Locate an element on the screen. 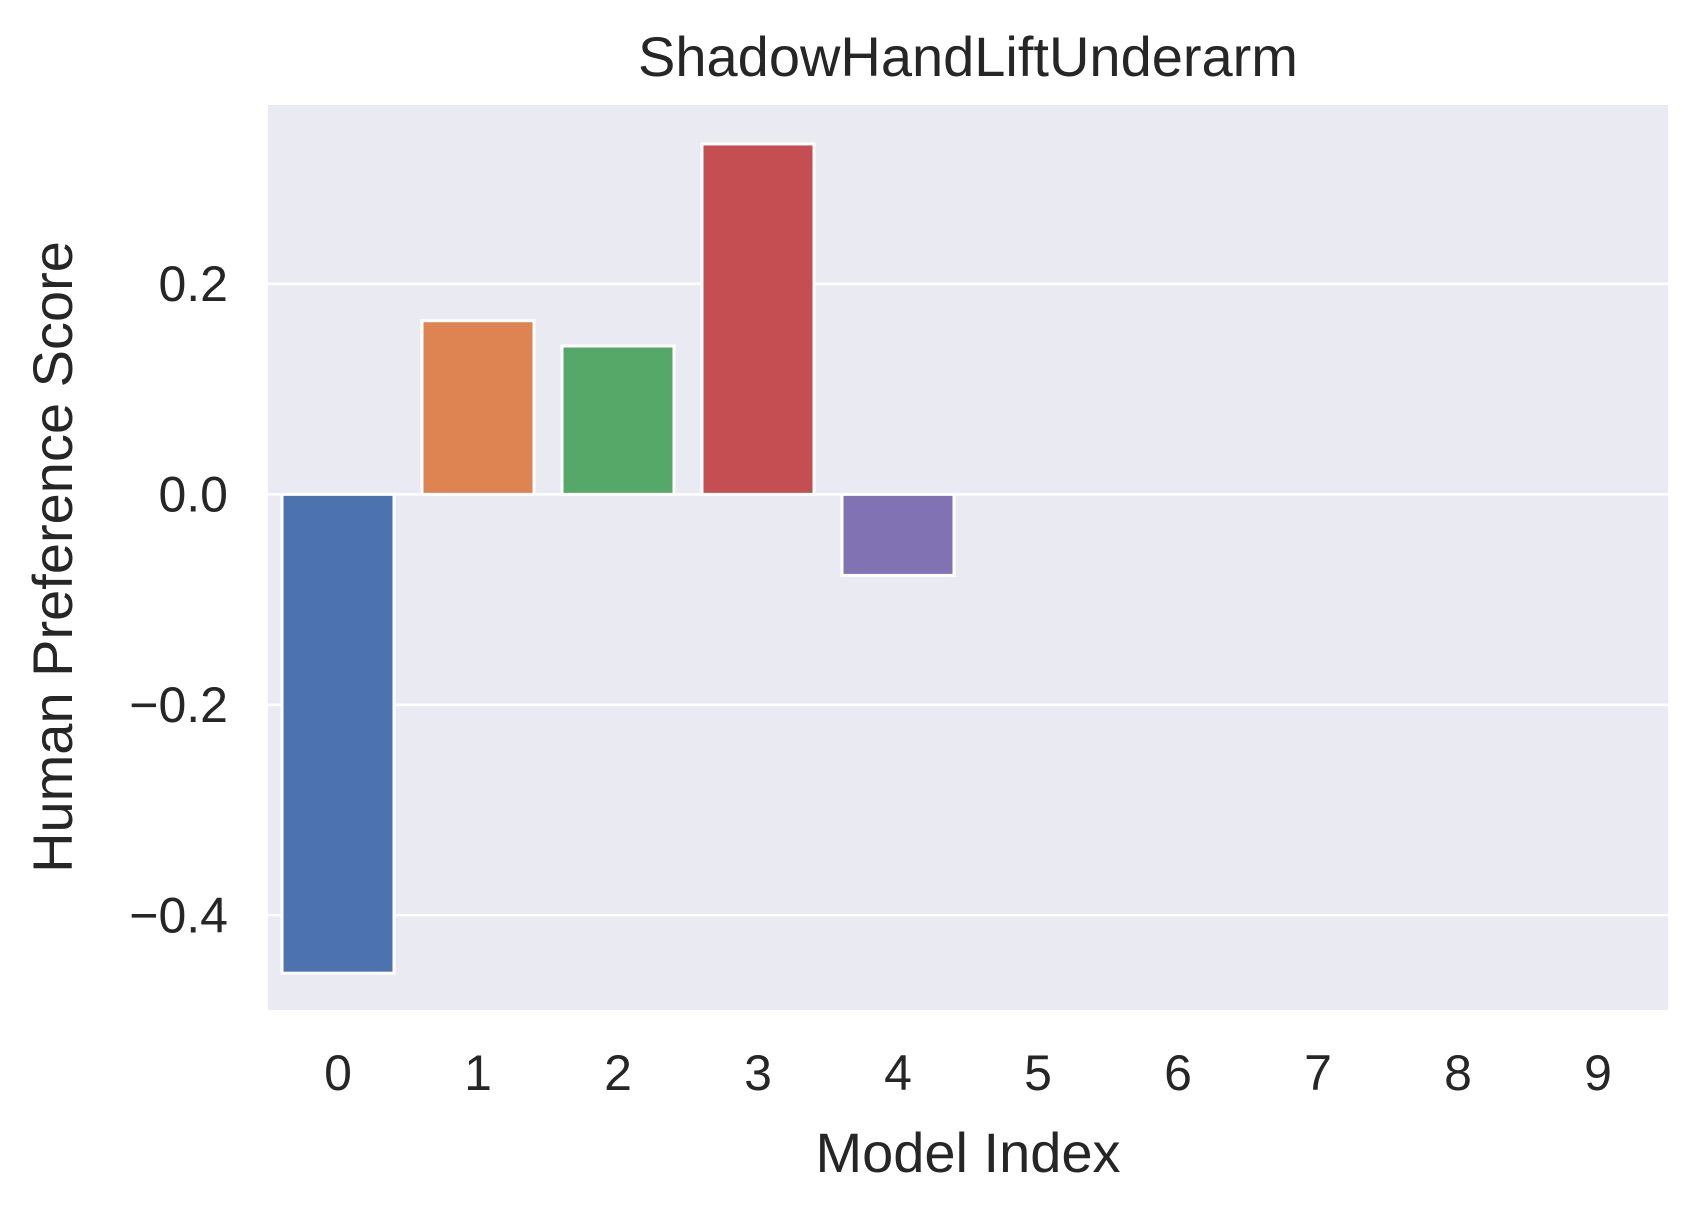 The image size is (1689, 1209). y-axis-label: Human Preference Score is located at coordinates (52, 557).